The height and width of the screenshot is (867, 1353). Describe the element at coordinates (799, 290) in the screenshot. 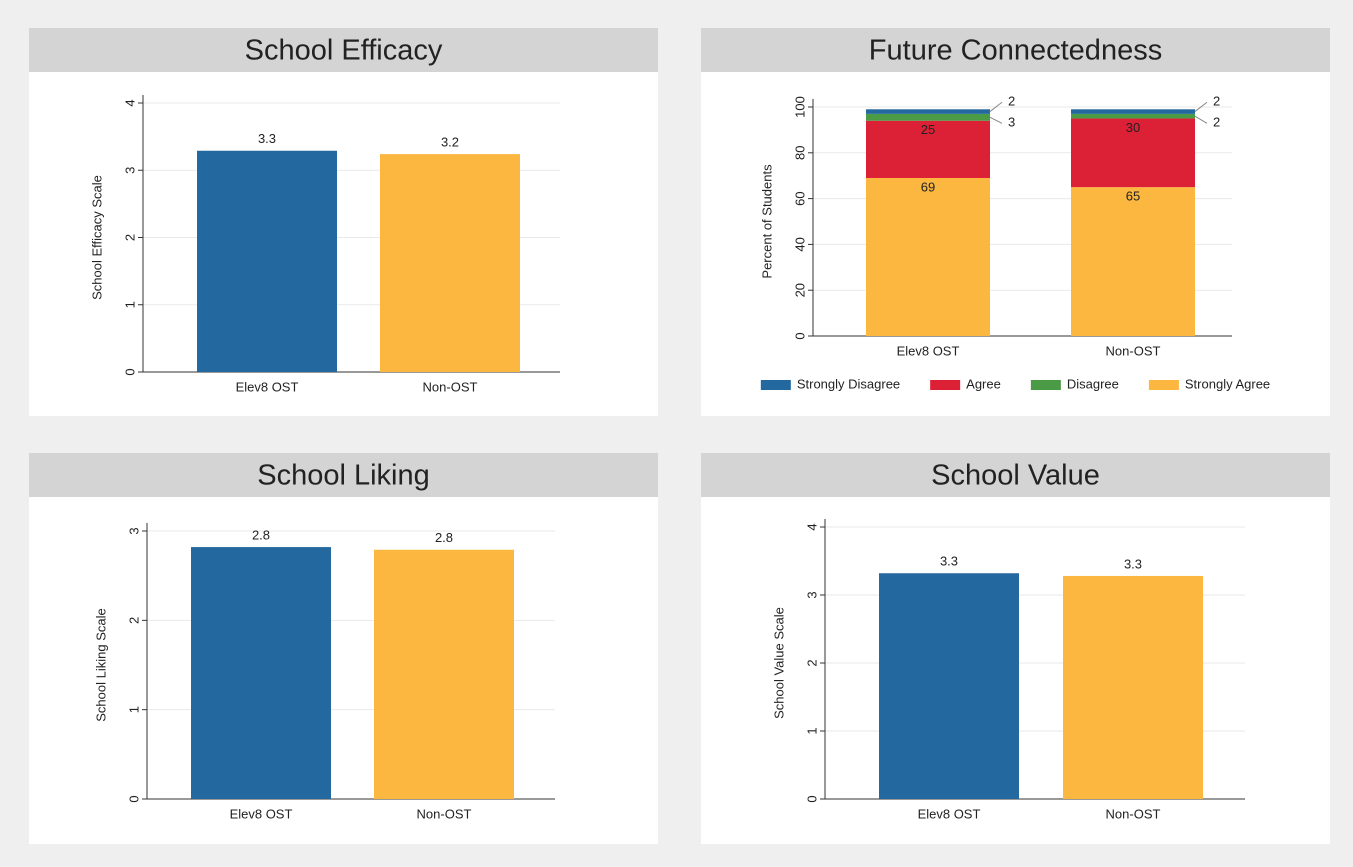

I see `y-tick-label: 20` at that location.